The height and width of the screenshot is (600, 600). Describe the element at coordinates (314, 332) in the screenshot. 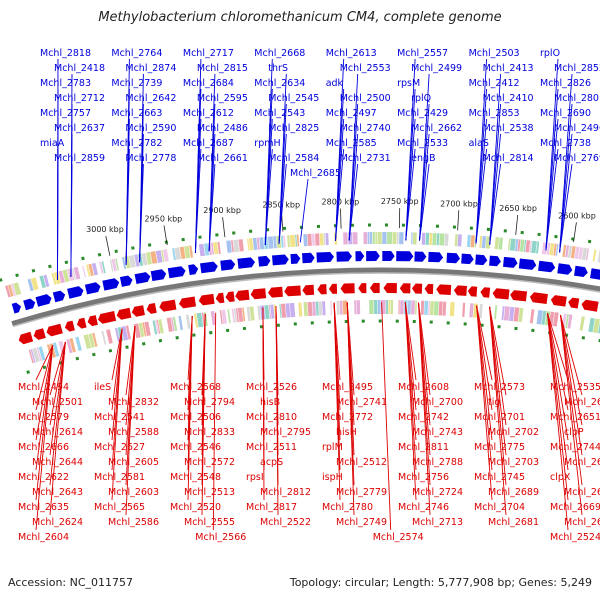

I see `reverse-cog-ring` at that location.